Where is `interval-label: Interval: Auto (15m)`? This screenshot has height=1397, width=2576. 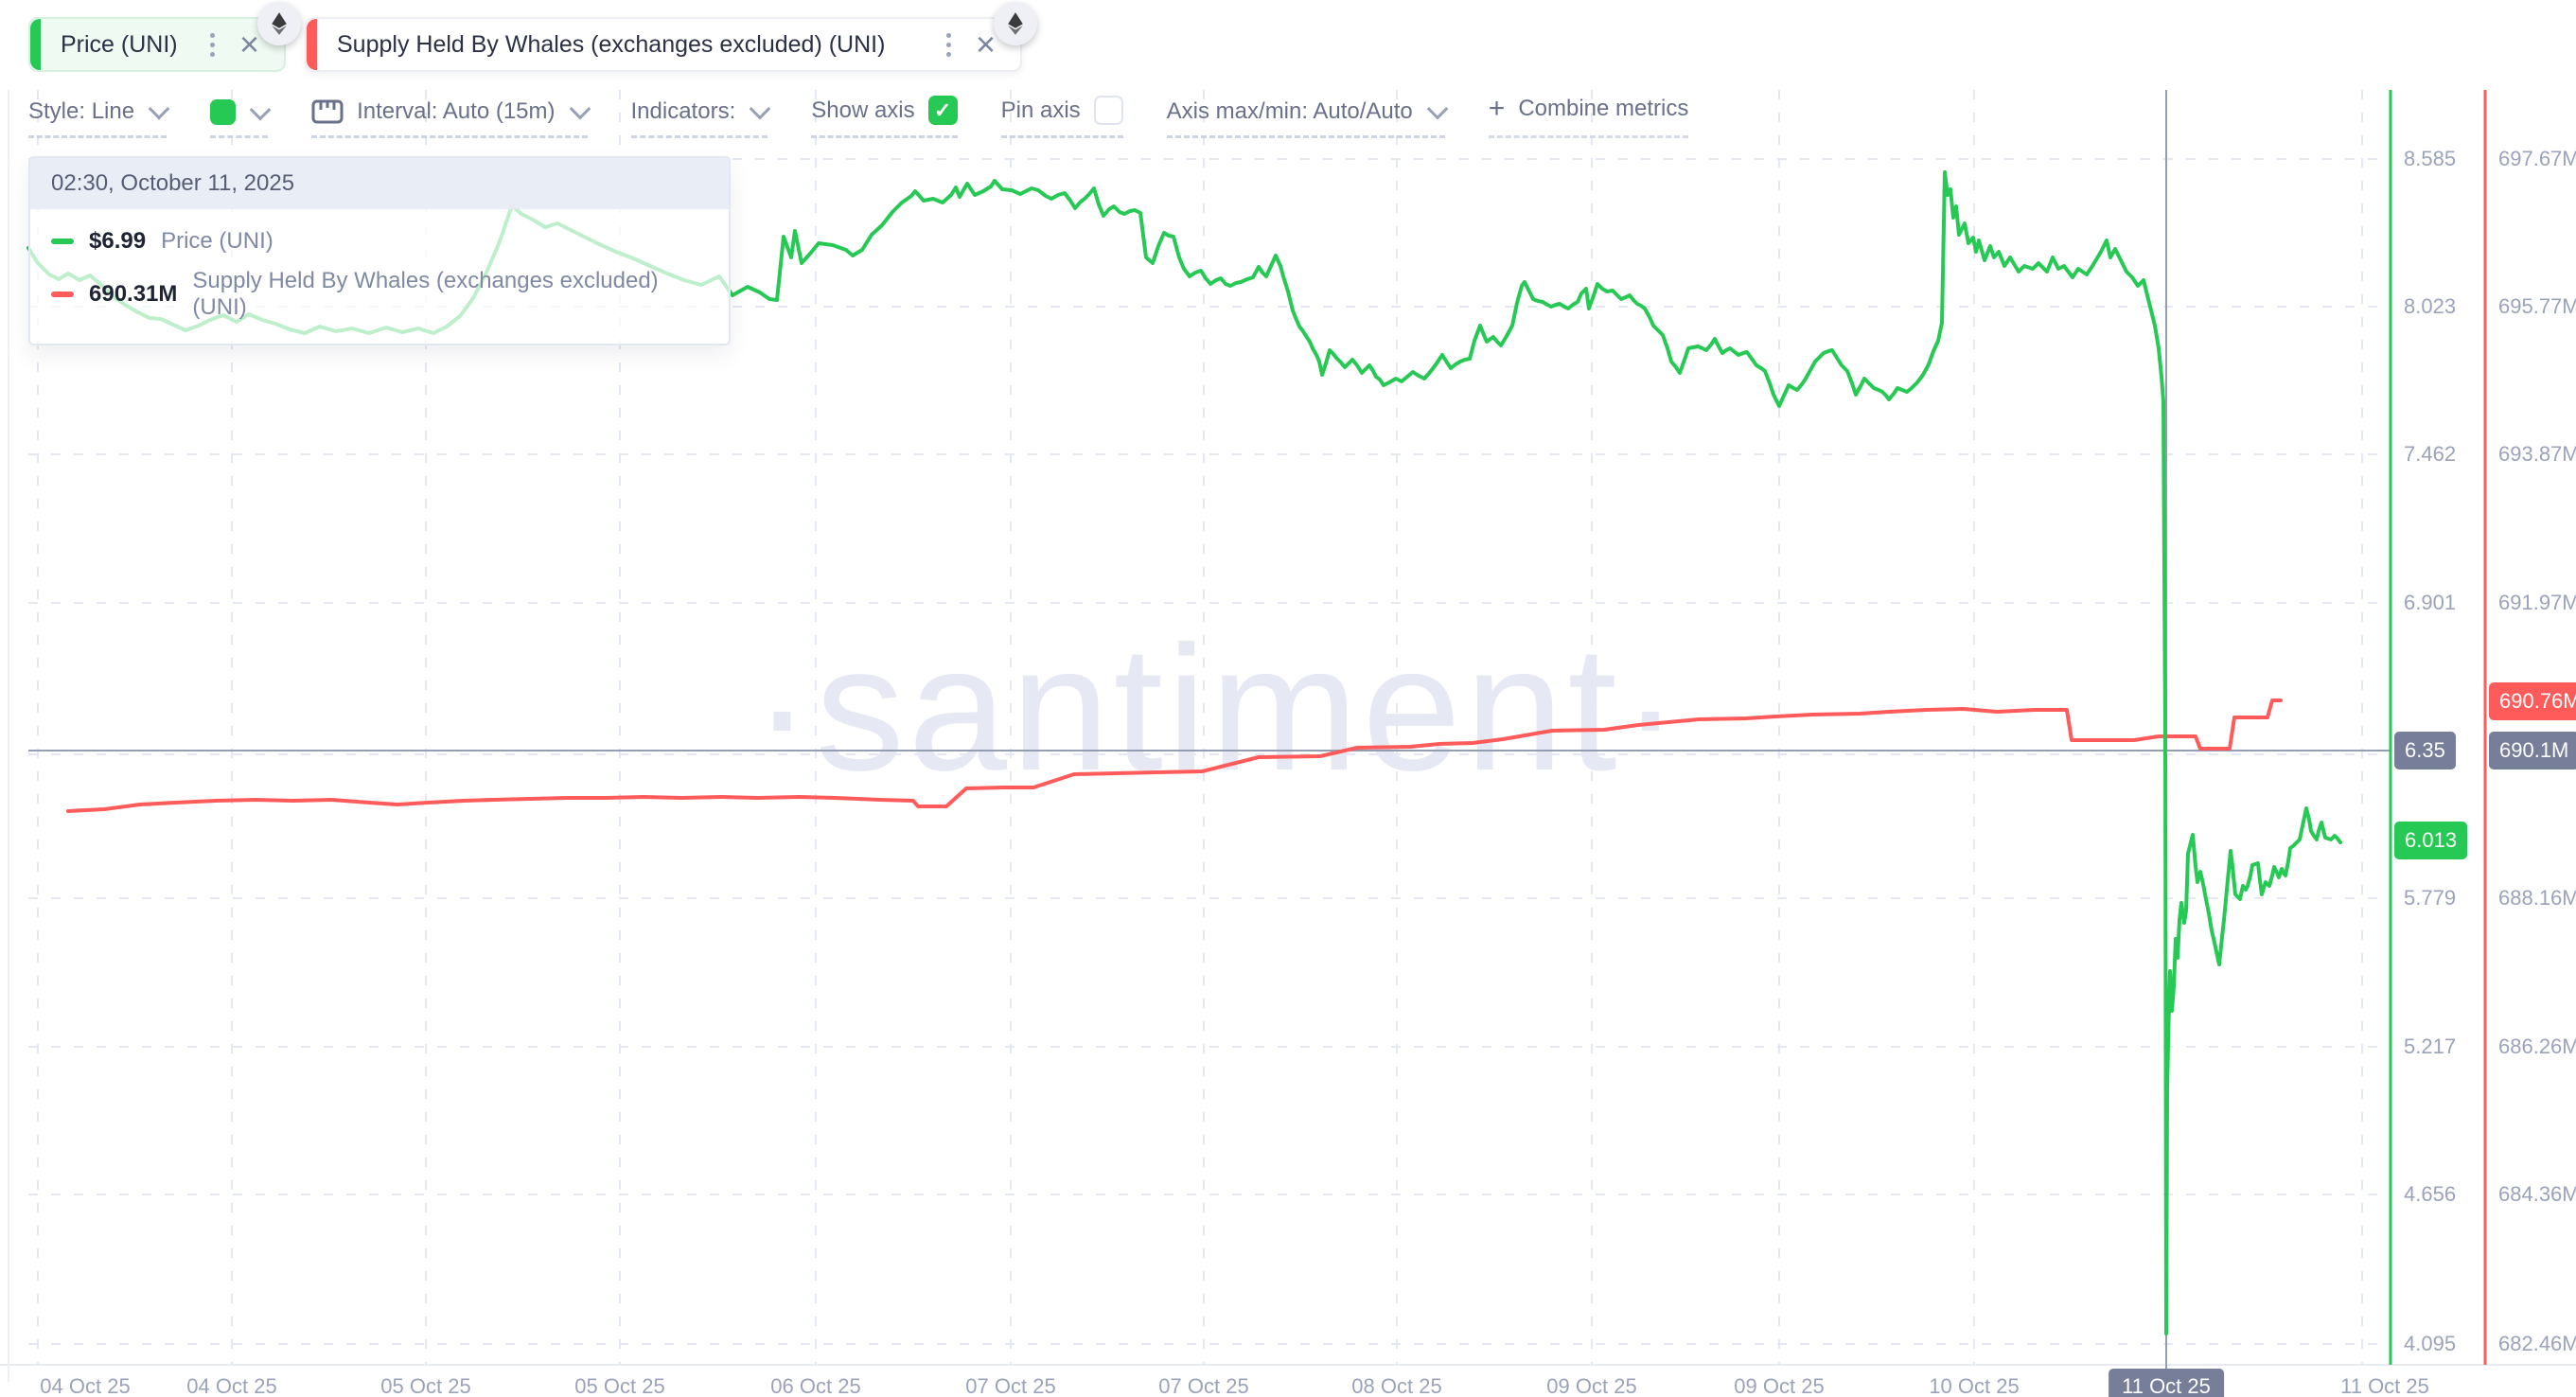
interval-label: Interval: Auto (15m) is located at coordinates (456, 111).